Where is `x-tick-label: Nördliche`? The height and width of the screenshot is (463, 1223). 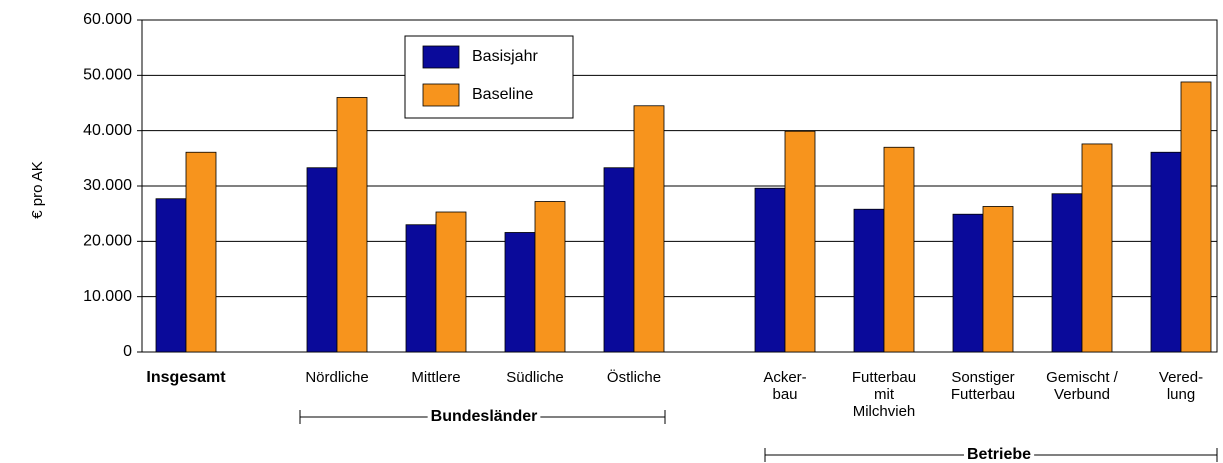 x-tick-label: Nördliche is located at coordinates (336, 377).